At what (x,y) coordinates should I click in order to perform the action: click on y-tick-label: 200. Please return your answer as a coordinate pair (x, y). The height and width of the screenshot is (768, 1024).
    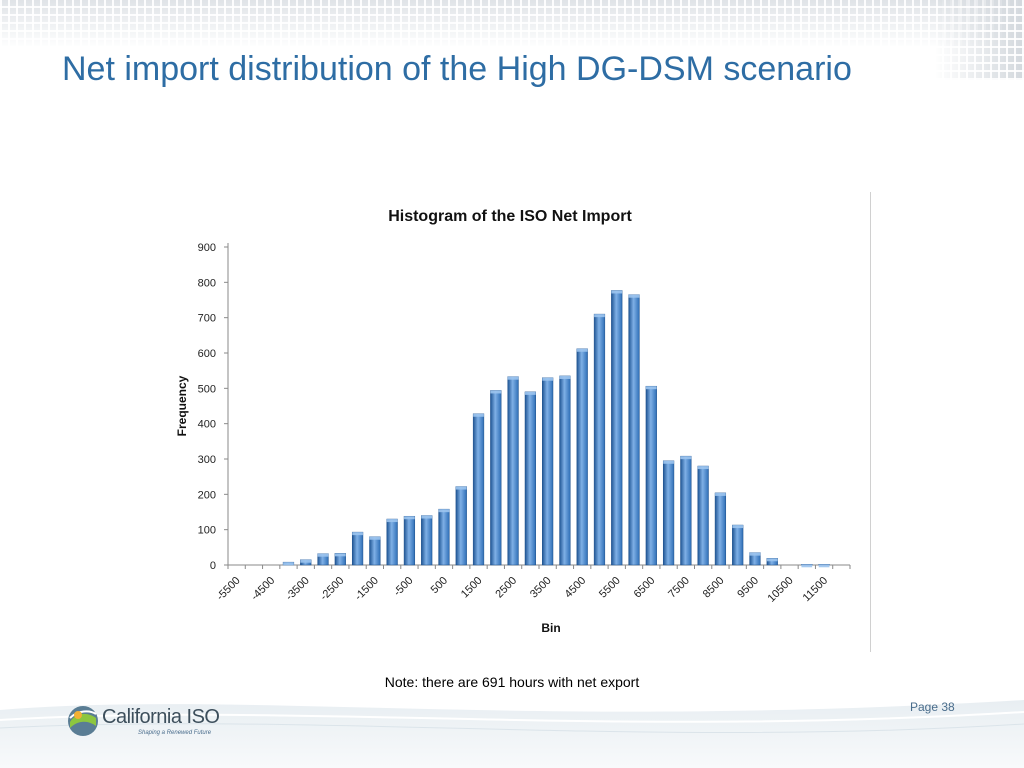
    Looking at the image, I should click on (207, 495).